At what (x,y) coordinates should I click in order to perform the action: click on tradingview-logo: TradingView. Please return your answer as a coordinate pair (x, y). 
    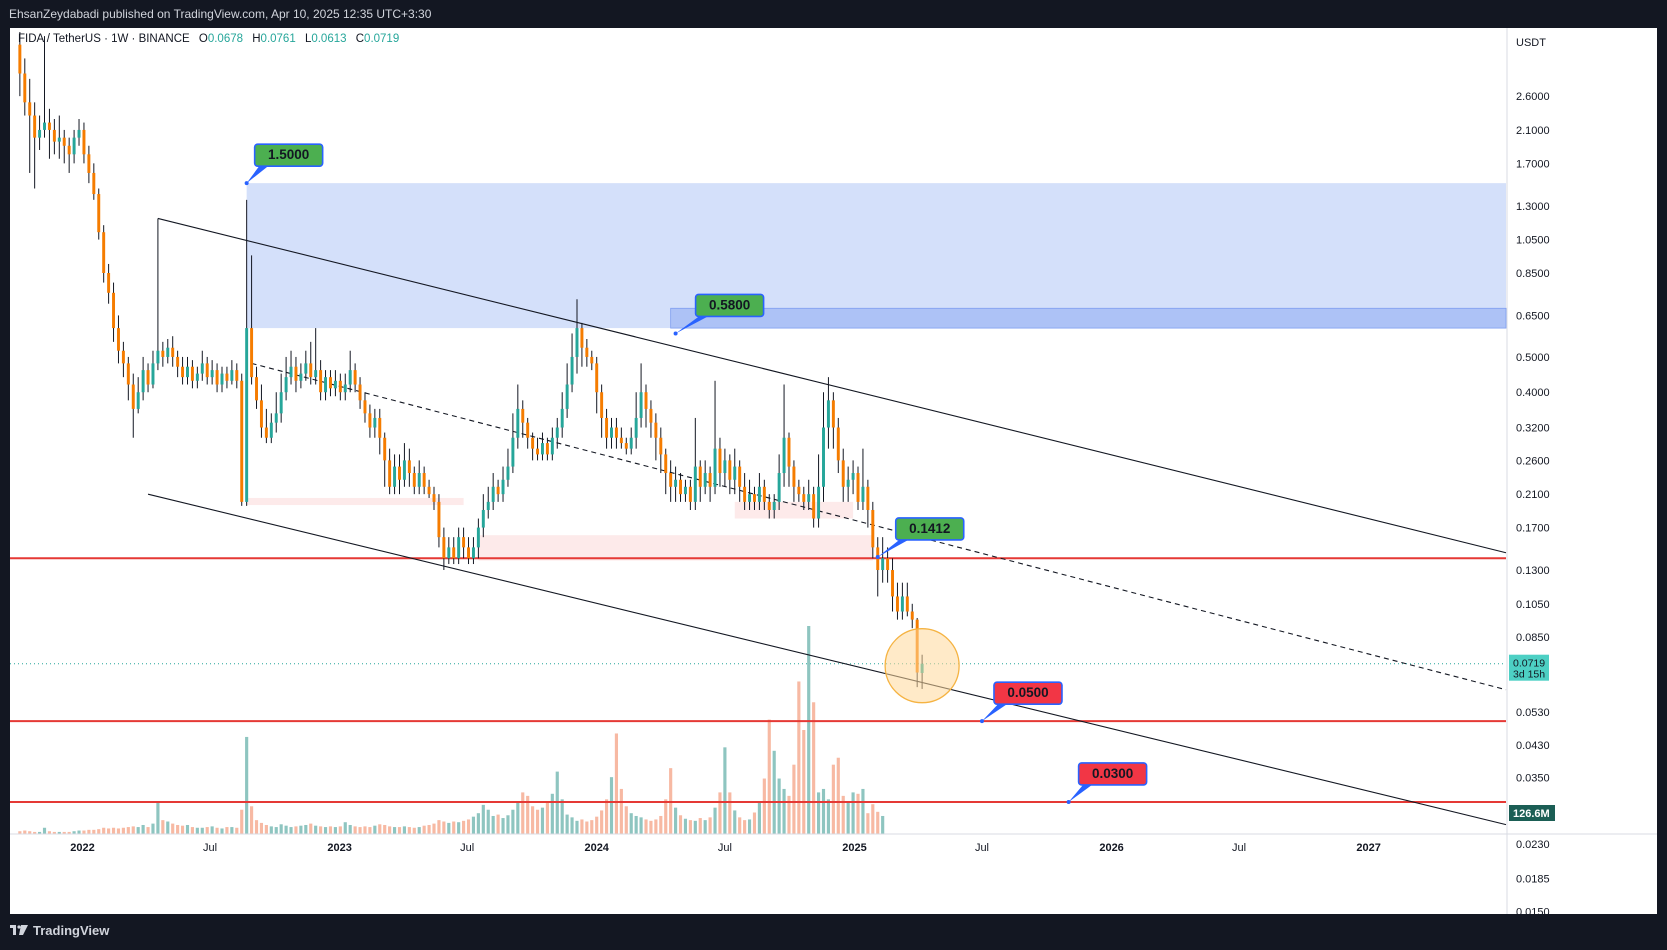
    Looking at the image, I should click on (59, 930).